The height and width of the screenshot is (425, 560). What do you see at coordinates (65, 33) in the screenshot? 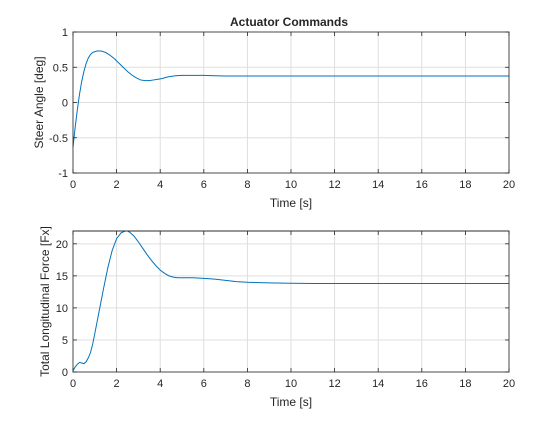
I see `y-tick-label: 1` at bounding box center [65, 33].